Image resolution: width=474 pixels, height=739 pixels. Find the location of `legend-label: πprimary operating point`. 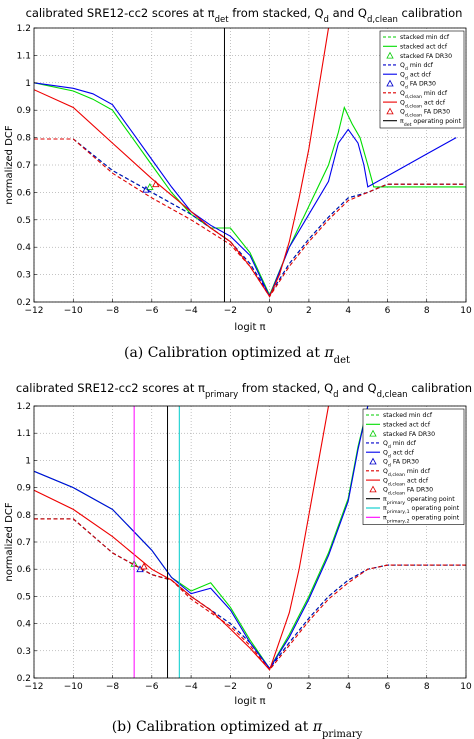

legend-label: πprimary operating point is located at coordinates (419, 501).